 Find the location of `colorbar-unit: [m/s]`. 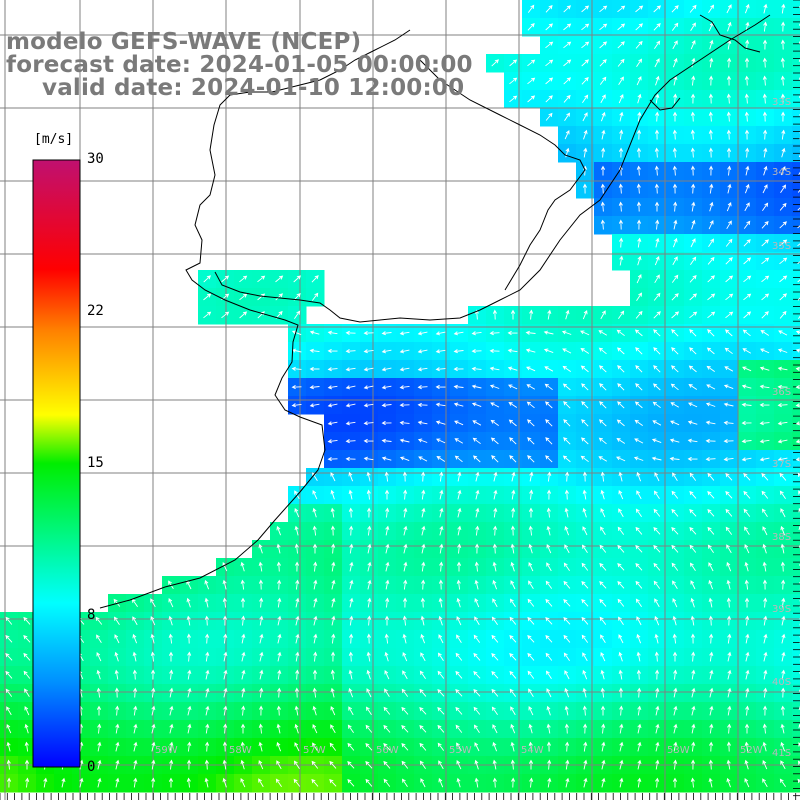

colorbar-unit: [m/s] is located at coordinates (54, 139).